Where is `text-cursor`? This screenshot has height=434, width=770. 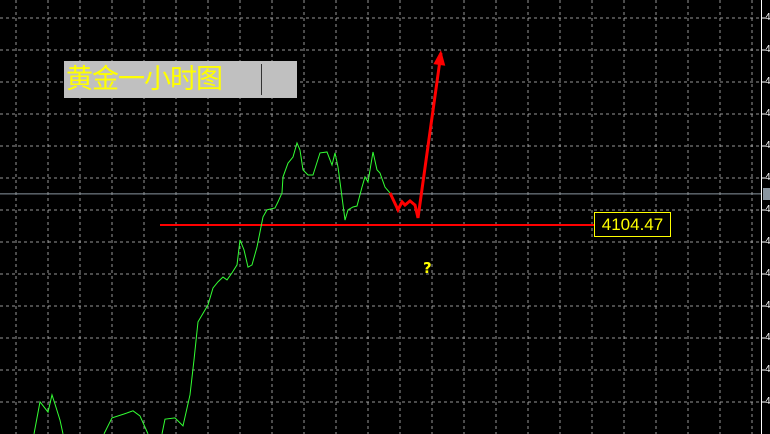 text-cursor is located at coordinates (261, 79).